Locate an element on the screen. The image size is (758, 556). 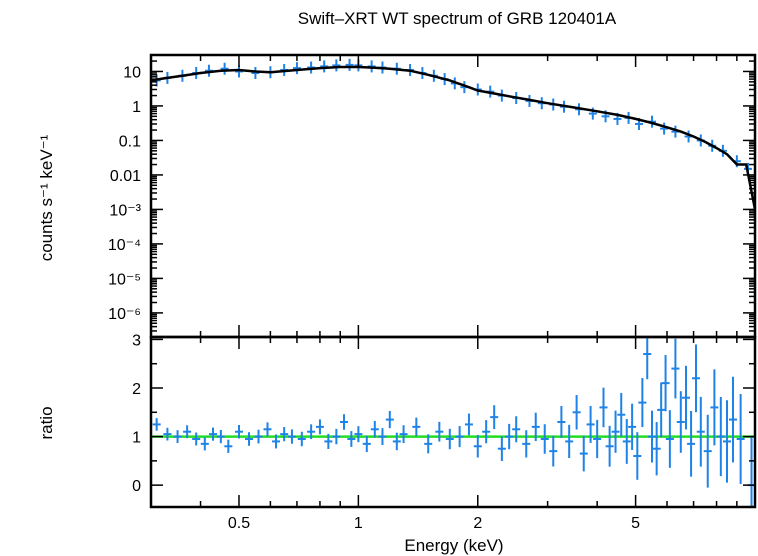
y-tick-label-top: 0.01 is located at coordinates (125, 176).